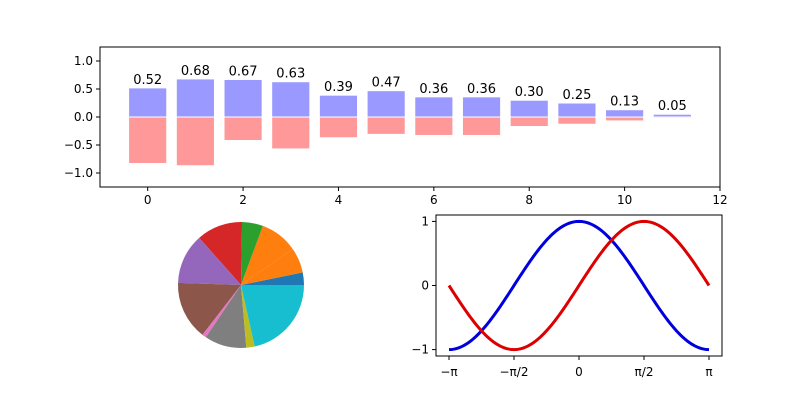 Image resolution: width=800 pixels, height=400 pixels. I want to click on line-y-tick-label: −1, so click(420, 350).